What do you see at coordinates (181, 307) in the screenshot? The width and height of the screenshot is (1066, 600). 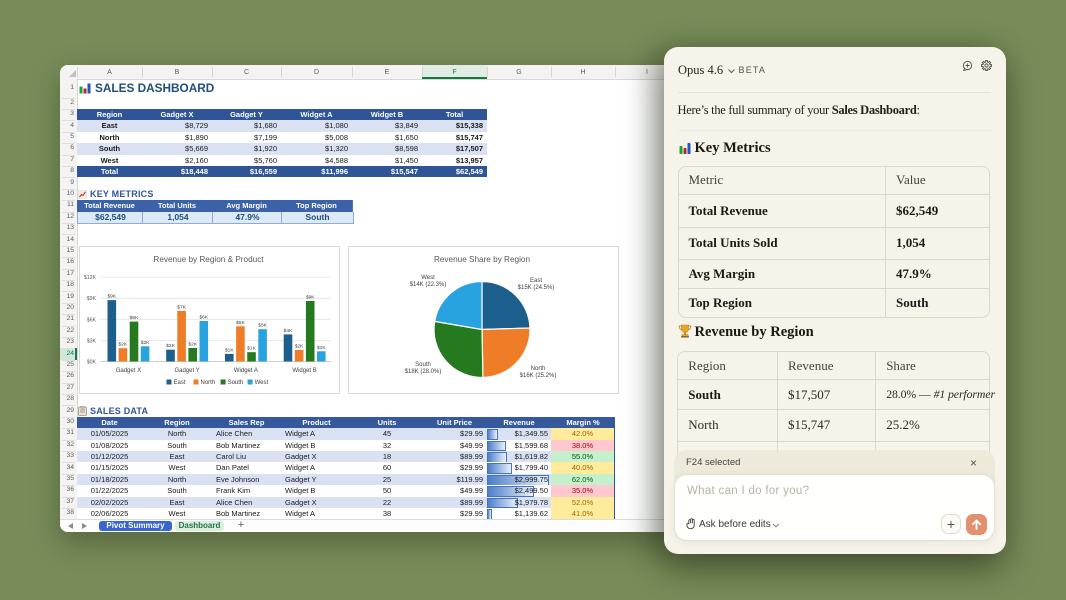 I see `svg-text: $7K` at bounding box center [181, 307].